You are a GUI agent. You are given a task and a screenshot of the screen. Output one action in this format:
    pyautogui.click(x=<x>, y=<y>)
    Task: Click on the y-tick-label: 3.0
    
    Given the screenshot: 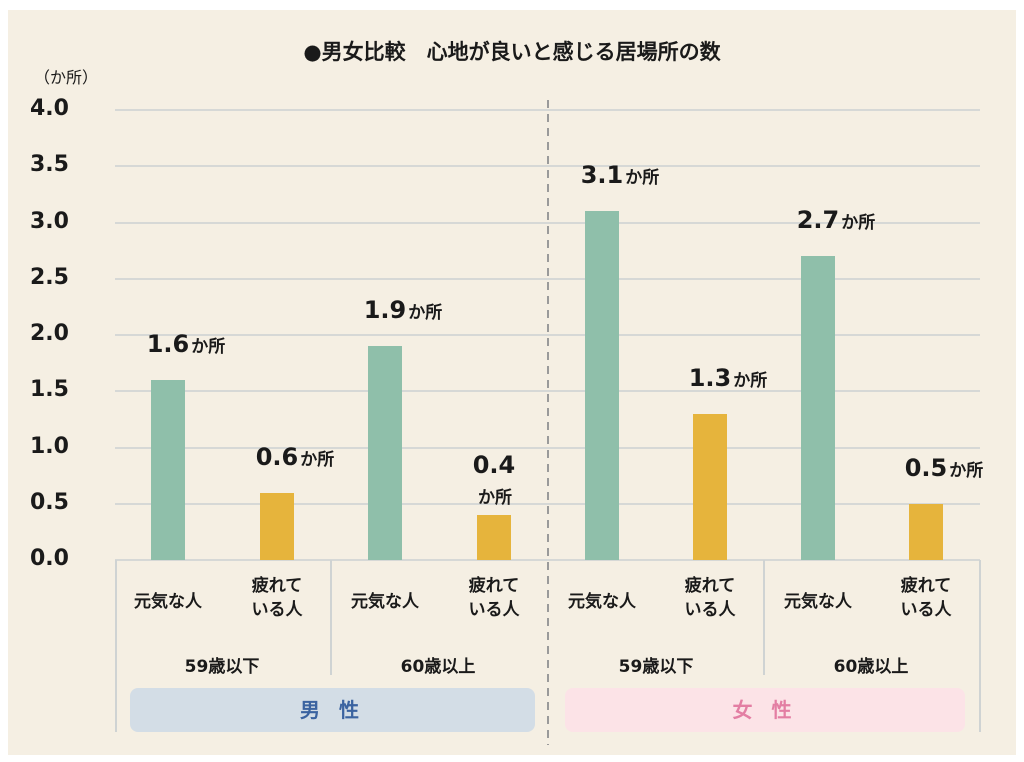 What is the action you would take?
    pyautogui.click(x=49, y=221)
    